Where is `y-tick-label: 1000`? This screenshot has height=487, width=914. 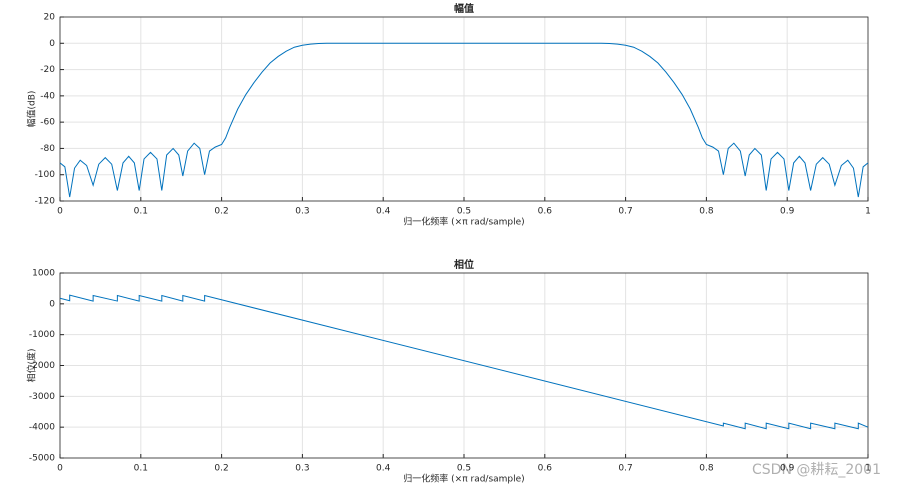 y-tick-label: 1000 is located at coordinates (43, 274).